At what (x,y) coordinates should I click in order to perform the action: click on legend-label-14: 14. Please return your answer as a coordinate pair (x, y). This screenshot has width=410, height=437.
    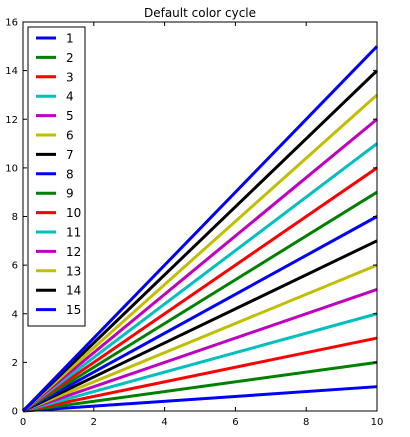
    Looking at the image, I should click on (73, 291).